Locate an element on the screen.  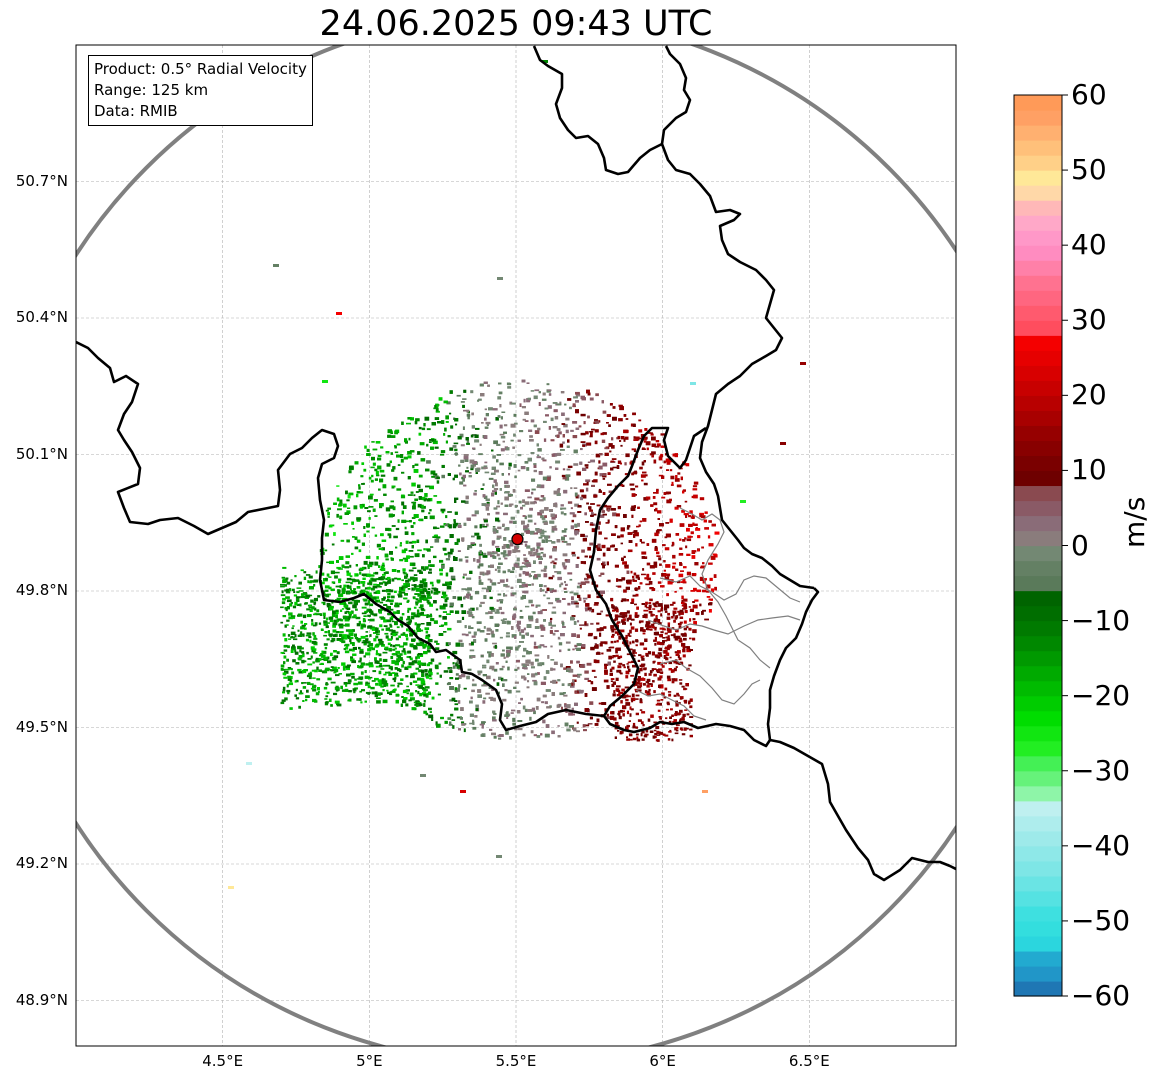
border-inner is located at coordinates (647, 571).